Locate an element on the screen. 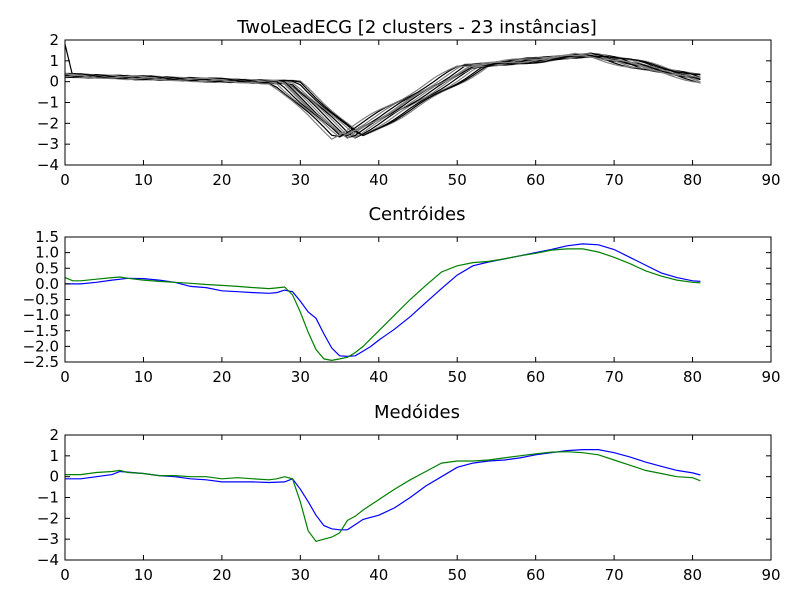 This screenshot has width=800, height=600. y-tick-label: 0.0 is located at coordinates (47, 284).